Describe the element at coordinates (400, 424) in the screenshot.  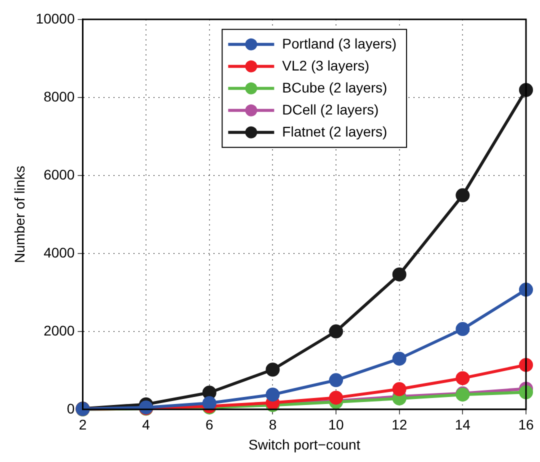
I see `x-tick-label: 12` at that location.